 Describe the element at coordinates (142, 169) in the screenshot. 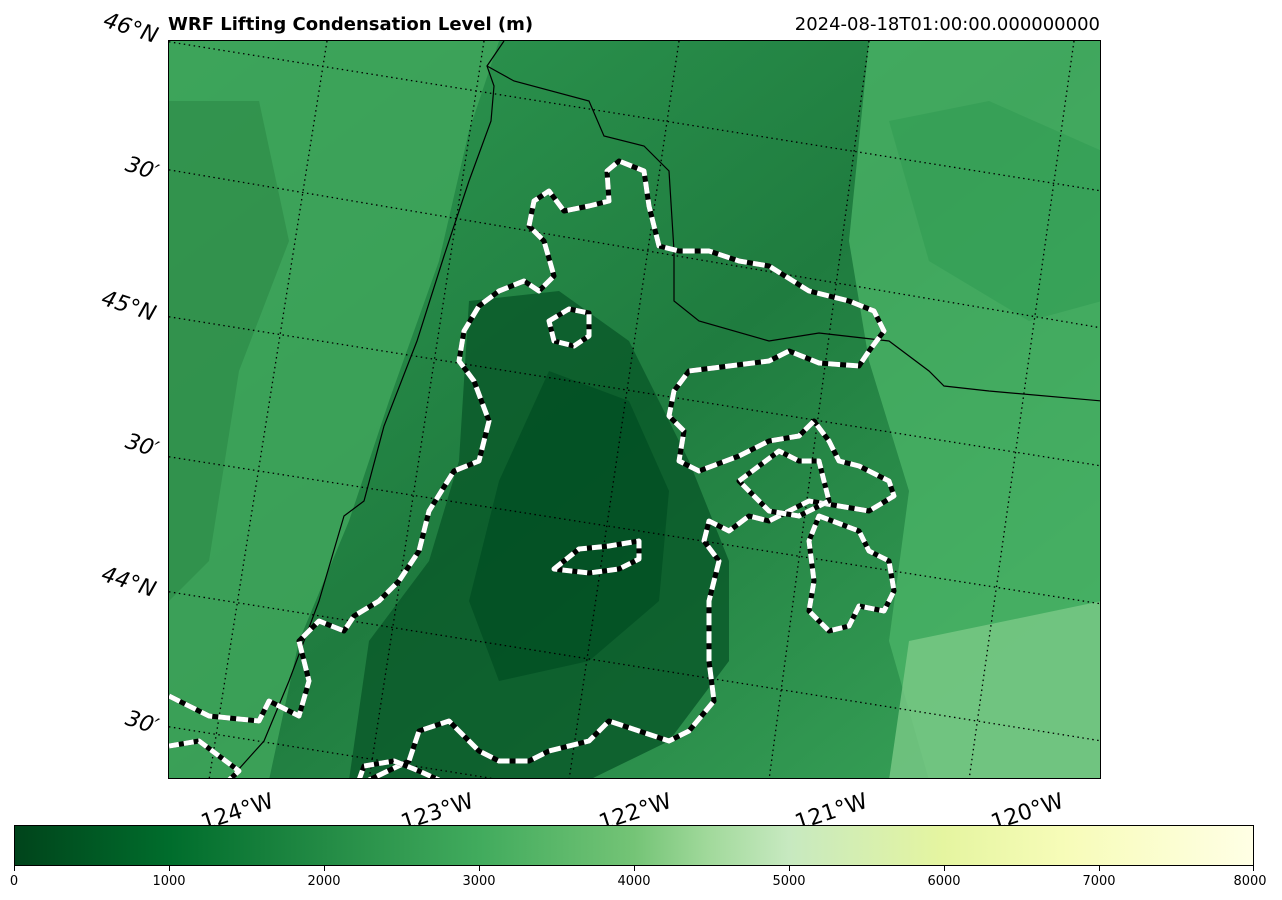

I see `lat-label-45-30n: 30′` at that location.